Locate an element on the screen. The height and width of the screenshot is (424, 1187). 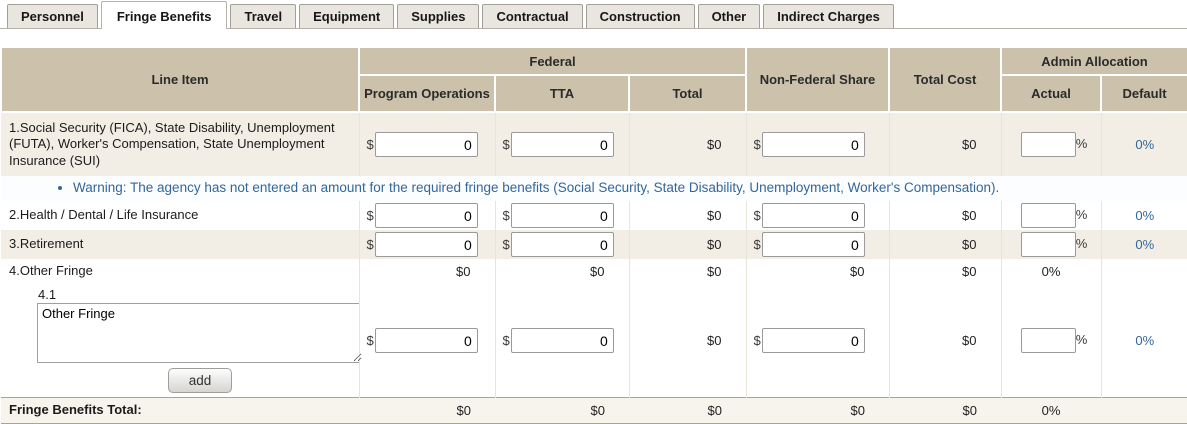
row2-non-federal-cell: $ is located at coordinates (818, 215).